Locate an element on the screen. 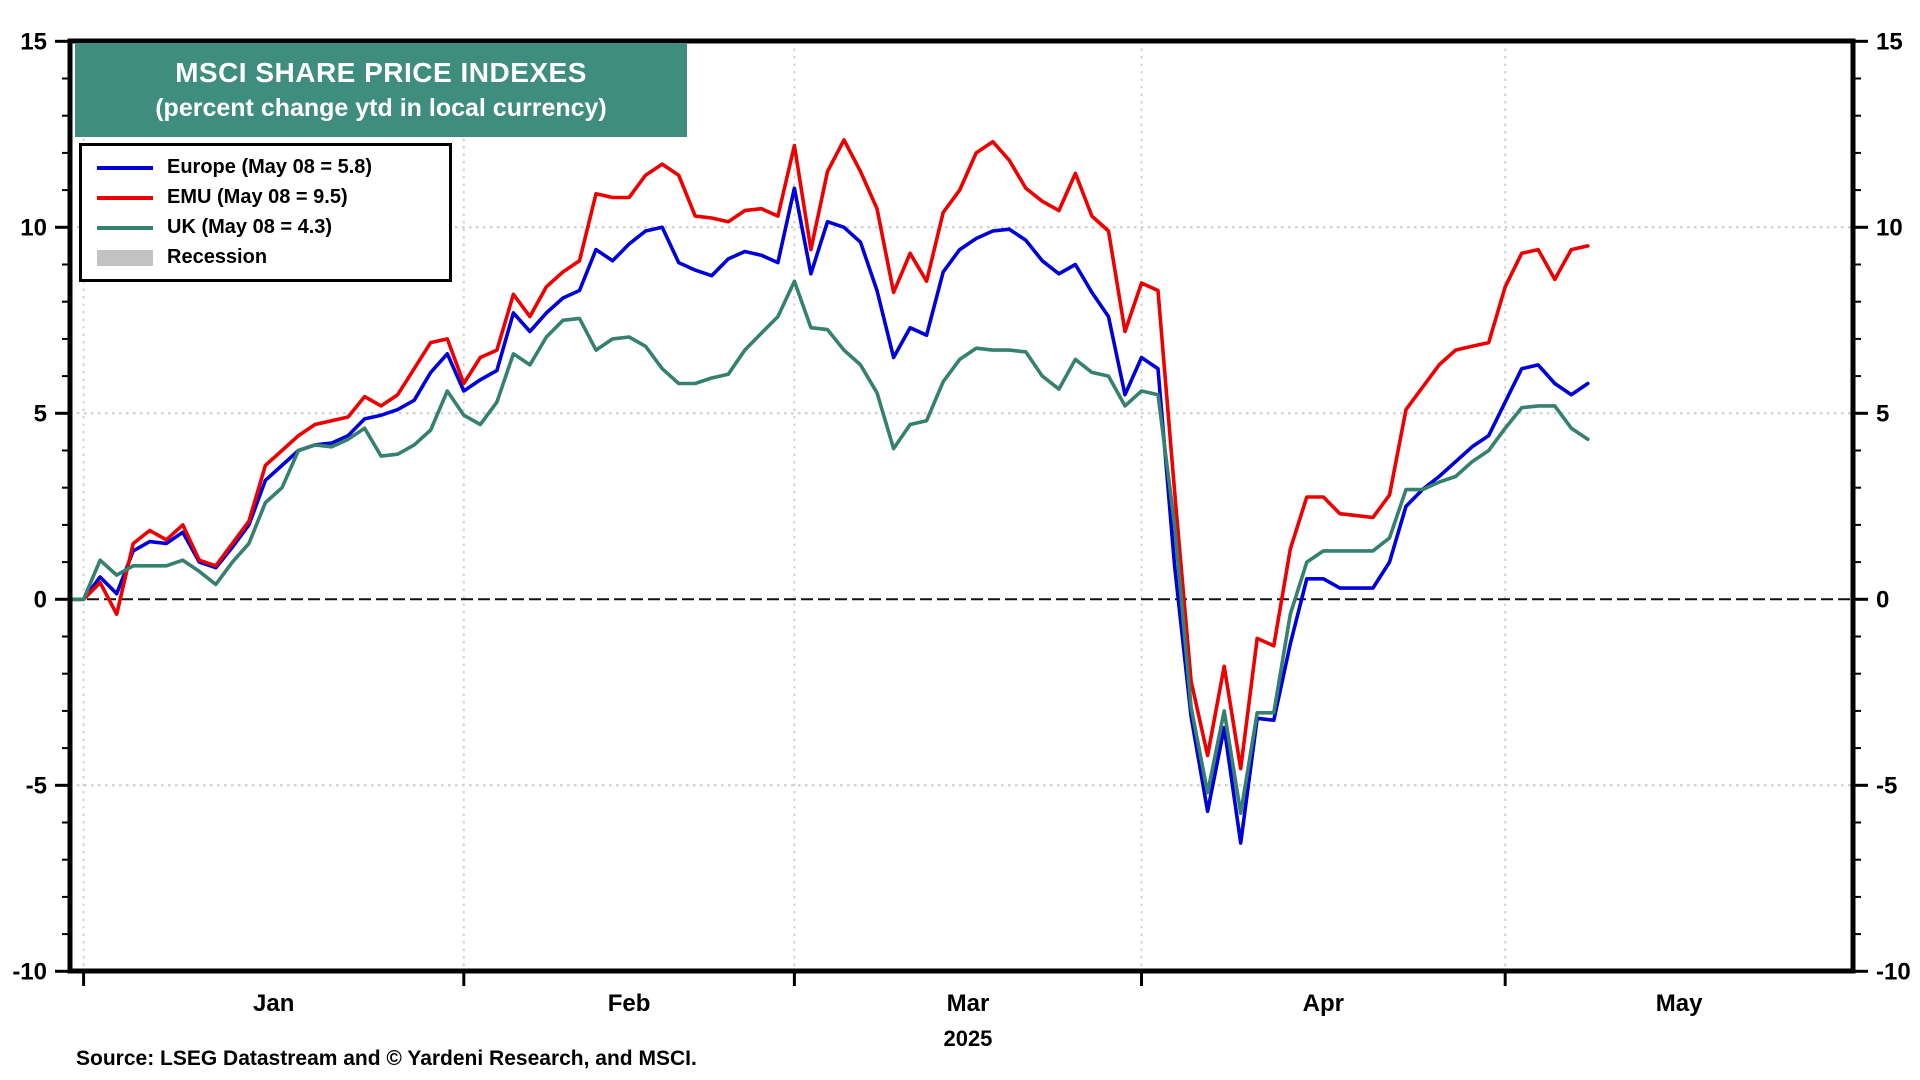  y-axis-label-left: 0 is located at coordinates (40, 599).